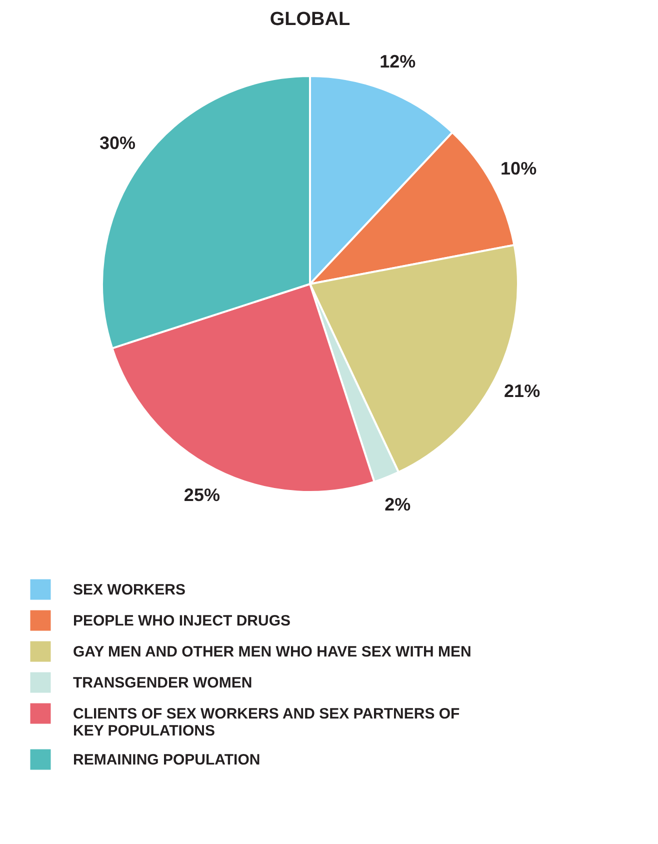  What do you see at coordinates (266, 723) in the screenshot?
I see `legend-label: CLIENTS OF SEX WORKERS AND SEX PARTNERS OF KEY POPULATIONS` at bounding box center [266, 723].